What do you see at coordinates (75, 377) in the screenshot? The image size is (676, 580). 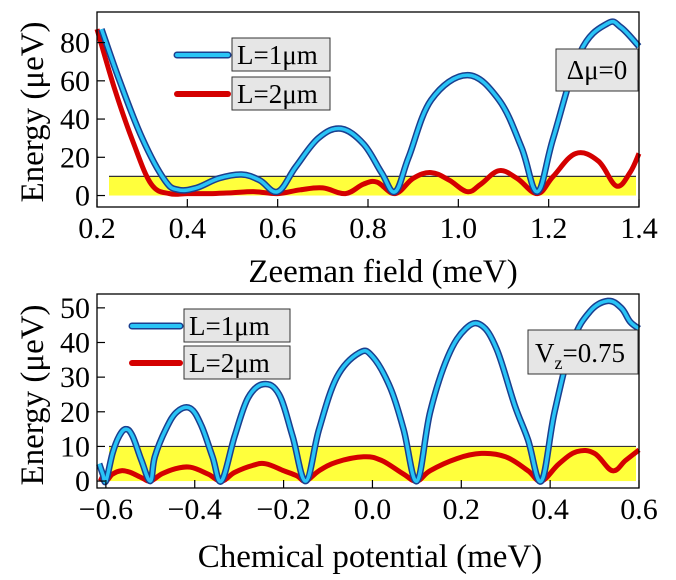 I see `y-tick-label: 30` at bounding box center [75, 377].